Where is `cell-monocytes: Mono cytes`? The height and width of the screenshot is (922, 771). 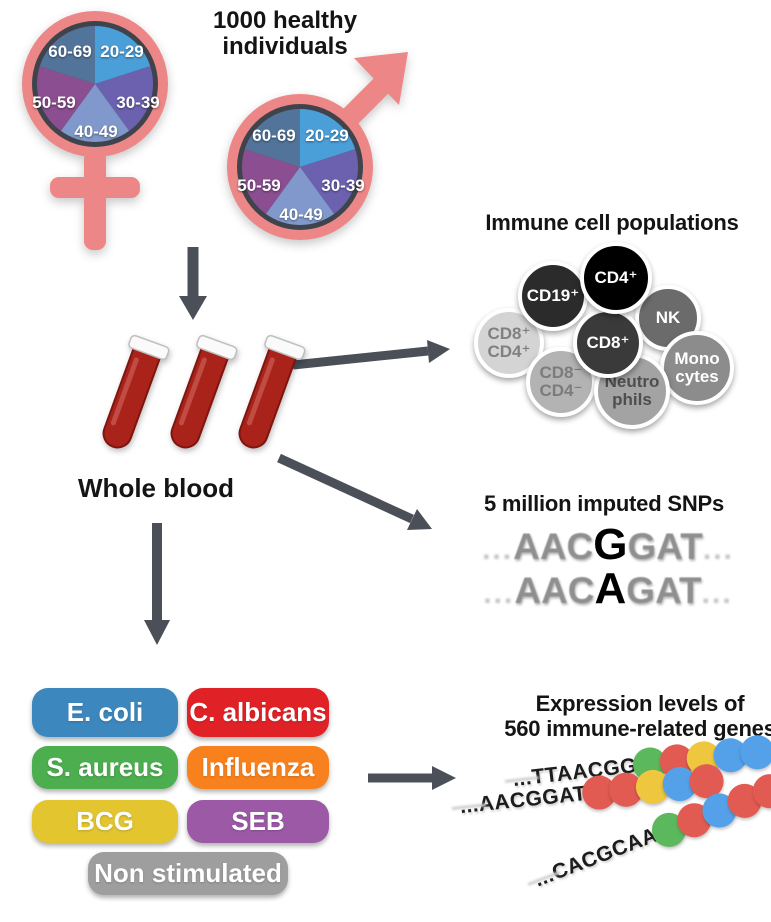
cell-monocytes: Mono cytes is located at coordinates (697, 368).